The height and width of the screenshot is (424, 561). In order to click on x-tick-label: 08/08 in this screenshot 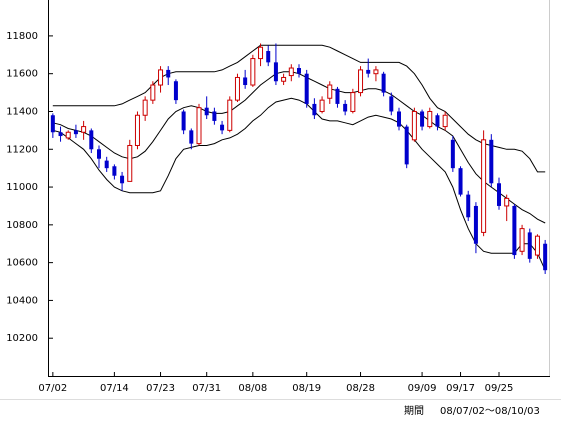, I will do `click(252, 388)`.